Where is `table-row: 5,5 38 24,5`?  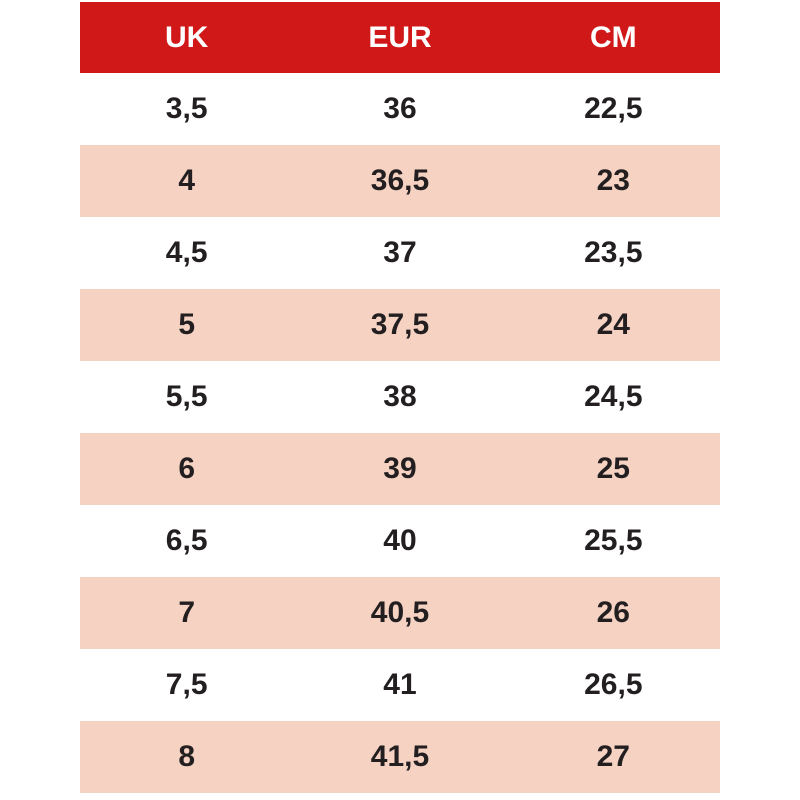
table-row: 5,5 38 24,5 is located at coordinates (400, 397).